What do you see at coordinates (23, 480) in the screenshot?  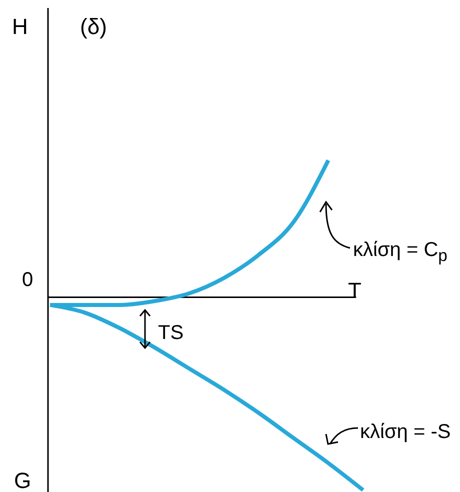 I see `text: G` at bounding box center [23, 480].